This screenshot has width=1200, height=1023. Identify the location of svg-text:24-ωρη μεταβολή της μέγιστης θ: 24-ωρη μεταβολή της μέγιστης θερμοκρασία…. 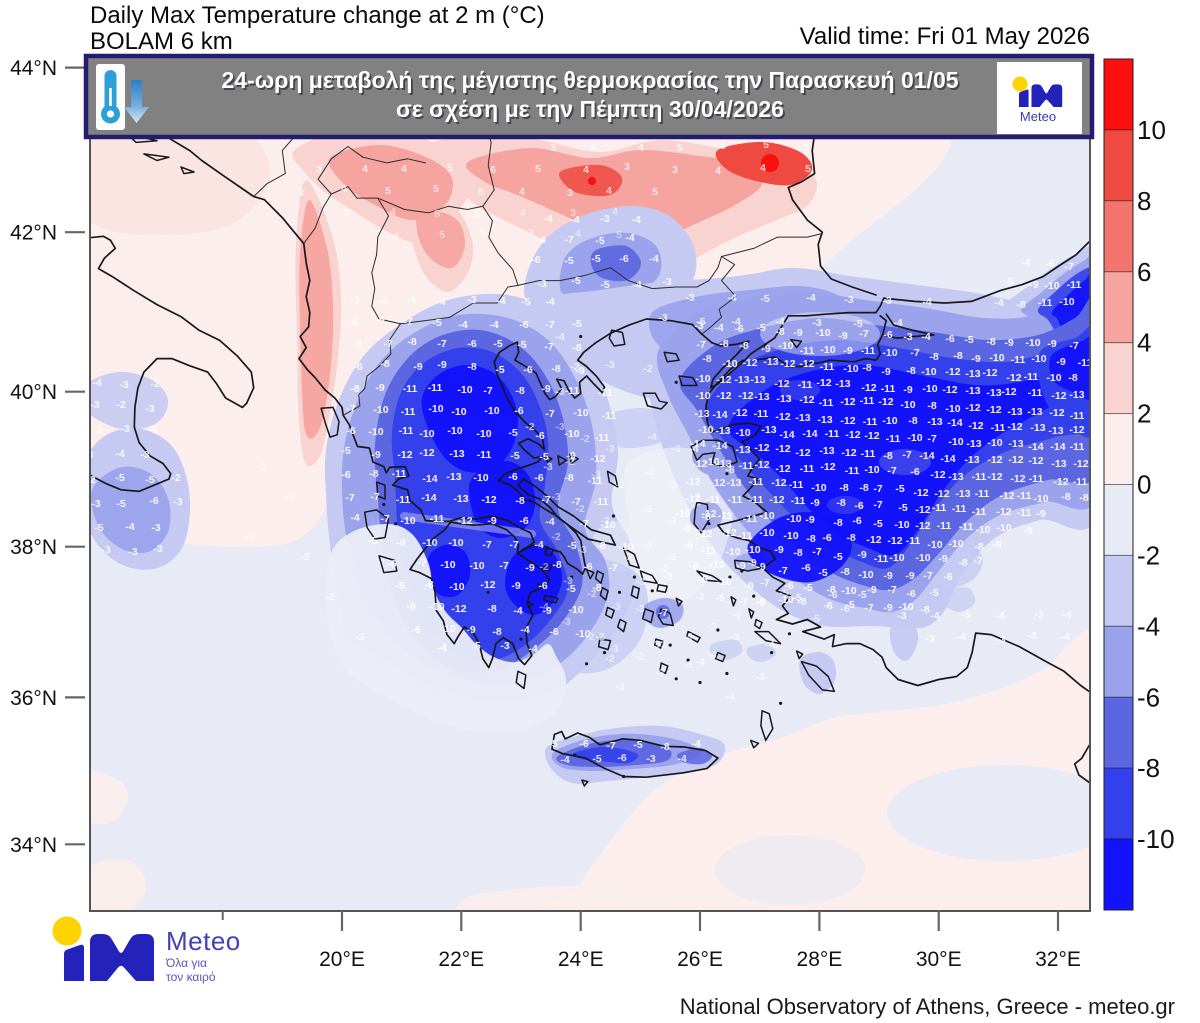
(591, 82).